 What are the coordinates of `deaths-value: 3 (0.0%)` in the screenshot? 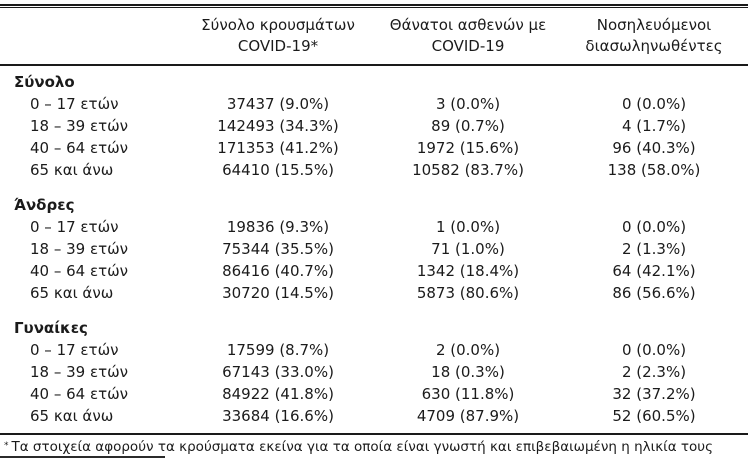 It's located at (468, 104).